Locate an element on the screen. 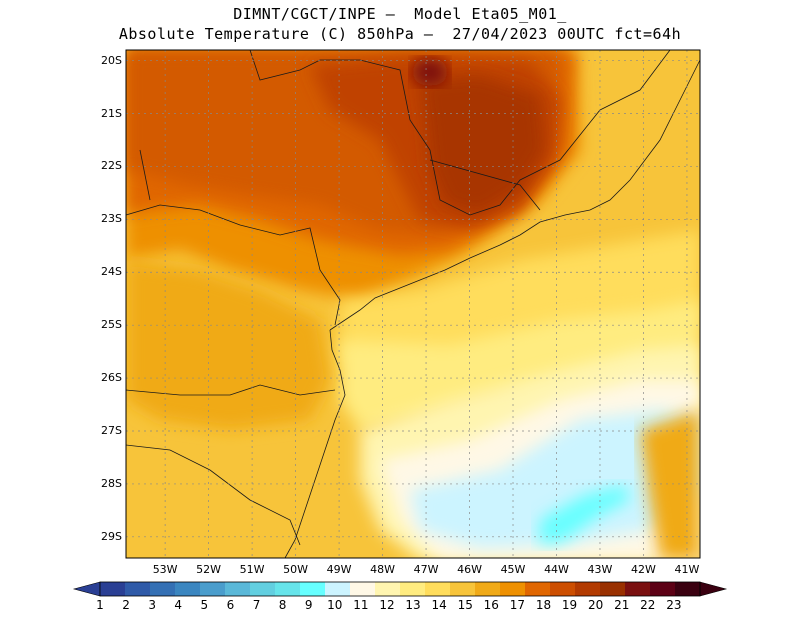  lat-label-25S: 25S is located at coordinates (111, 325).